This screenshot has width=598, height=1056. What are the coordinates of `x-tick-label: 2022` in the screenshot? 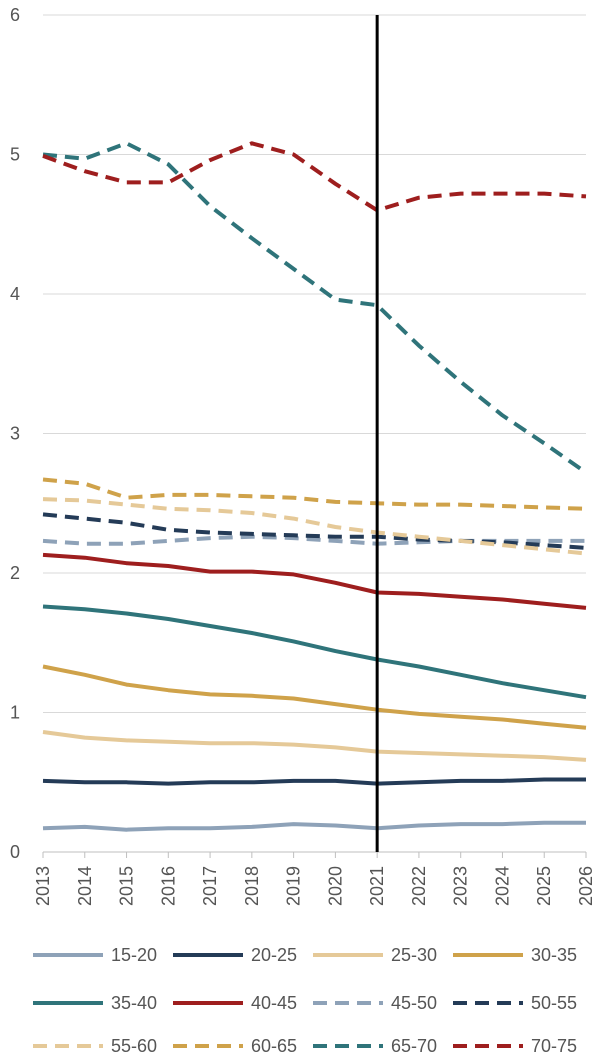 It's located at (419, 886).